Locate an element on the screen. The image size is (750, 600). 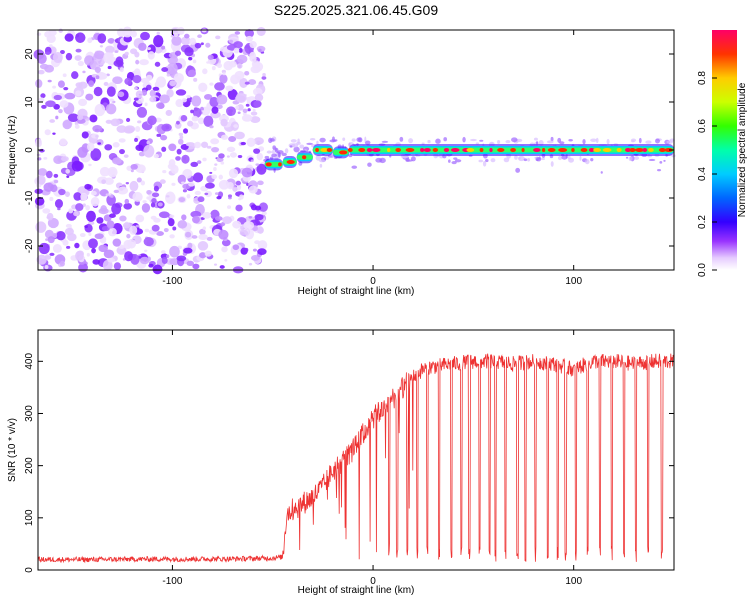
x-tick-label: 0 is located at coordinates (373, 281).